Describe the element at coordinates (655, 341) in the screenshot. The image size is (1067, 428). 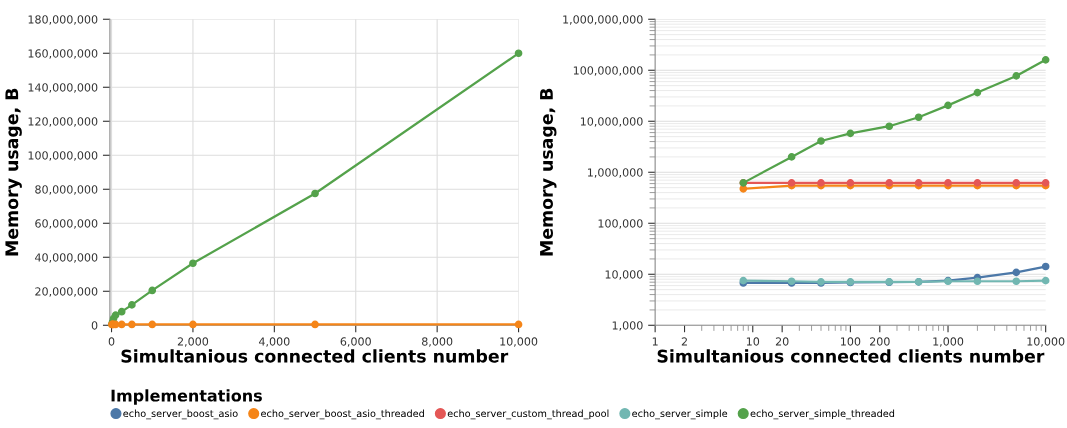
I see `x-tick-label: 1` at that location.